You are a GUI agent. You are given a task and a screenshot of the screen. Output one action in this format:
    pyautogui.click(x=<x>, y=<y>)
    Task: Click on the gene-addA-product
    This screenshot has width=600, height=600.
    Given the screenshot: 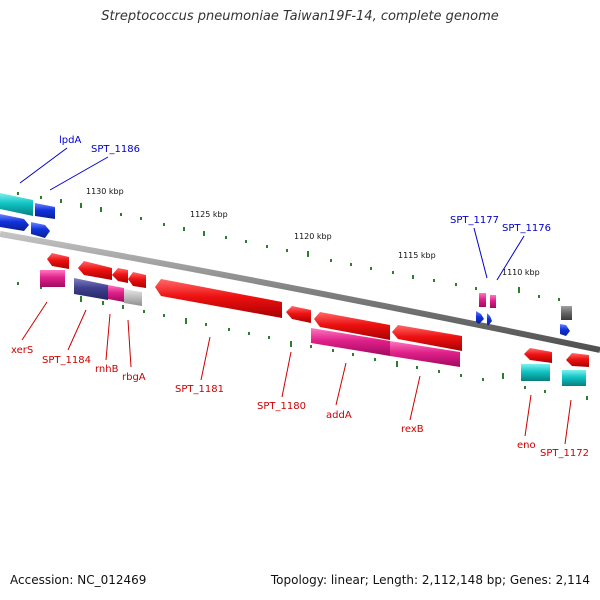 What is the action you would take?
    pyautogui.click(x=350, y=342)
    